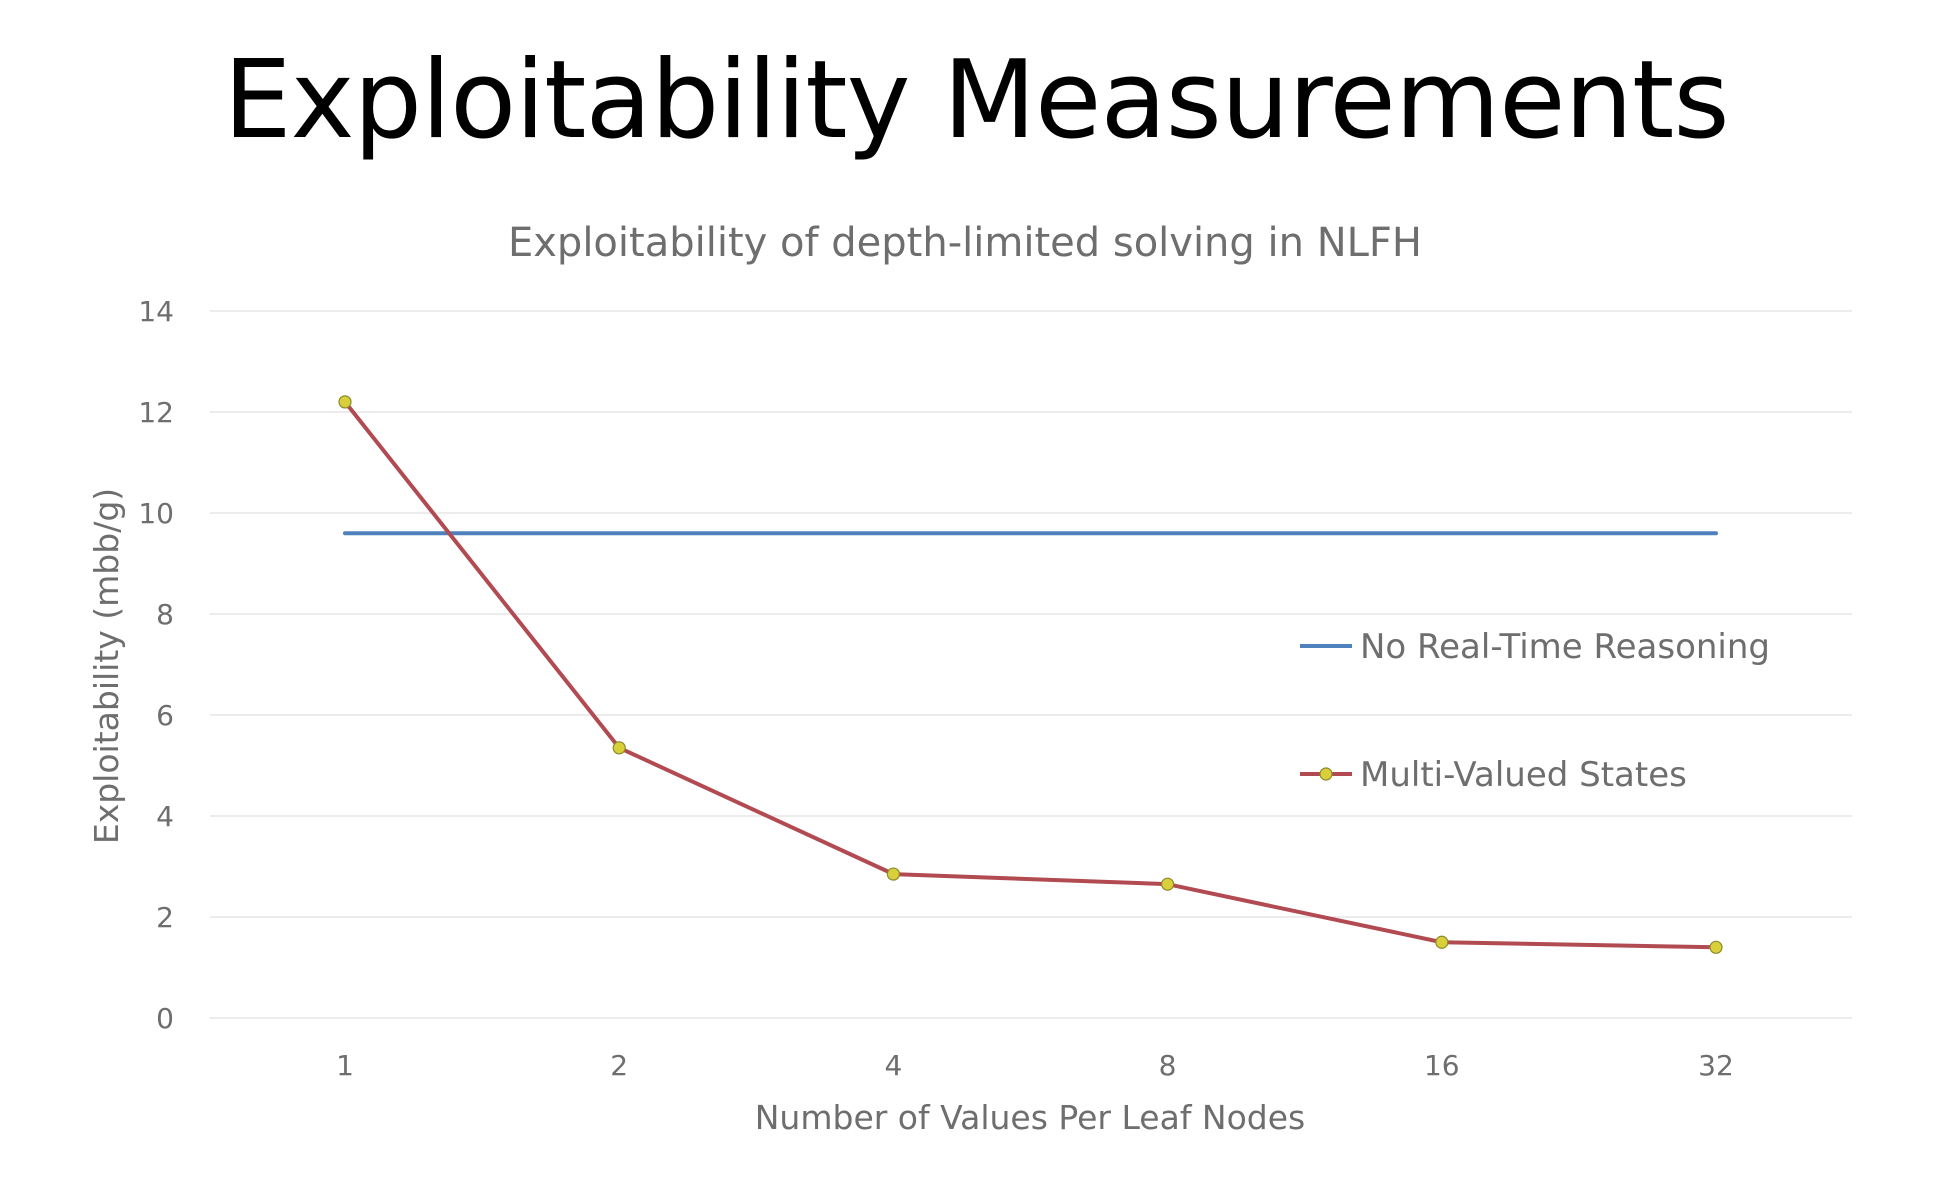 This screenshot has width=1952, height=1198. What do you see at coordinates (1716, 1065) in the screenshot?
I see `x-tick-label: 32` at bounding box center [1716, 1065].